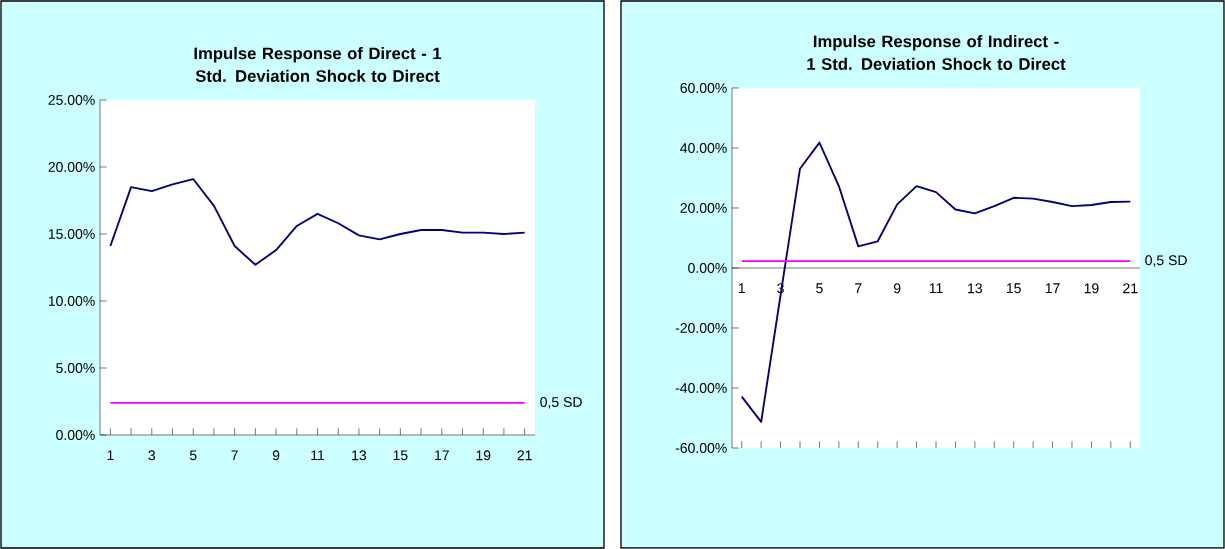 The image size is (1225, 549). Describe the element at coordinates (152, 455) in the screenshot. I see `x-tick-label: 3` at that location.